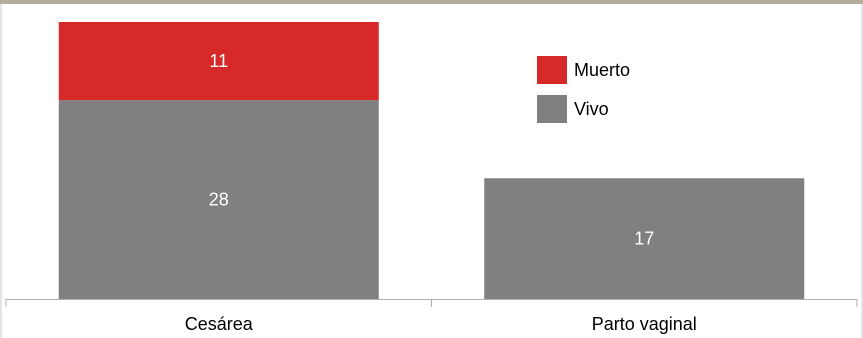 This screenshot has height=338, width=863. What do you see at coordinates (552, 70) in the screenshot?
I see `legend-swatch-muerto` at bounding box center [552, 70].